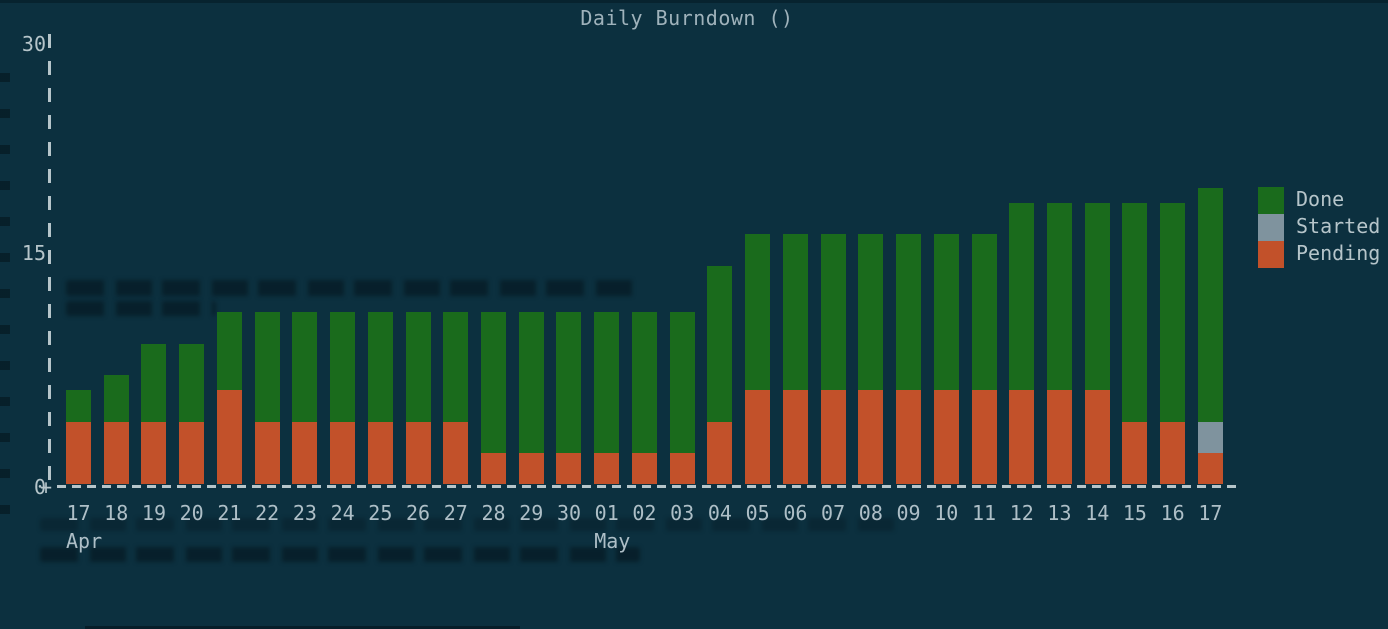  I want to click on x-tick-label: 08, so click(870, 513).